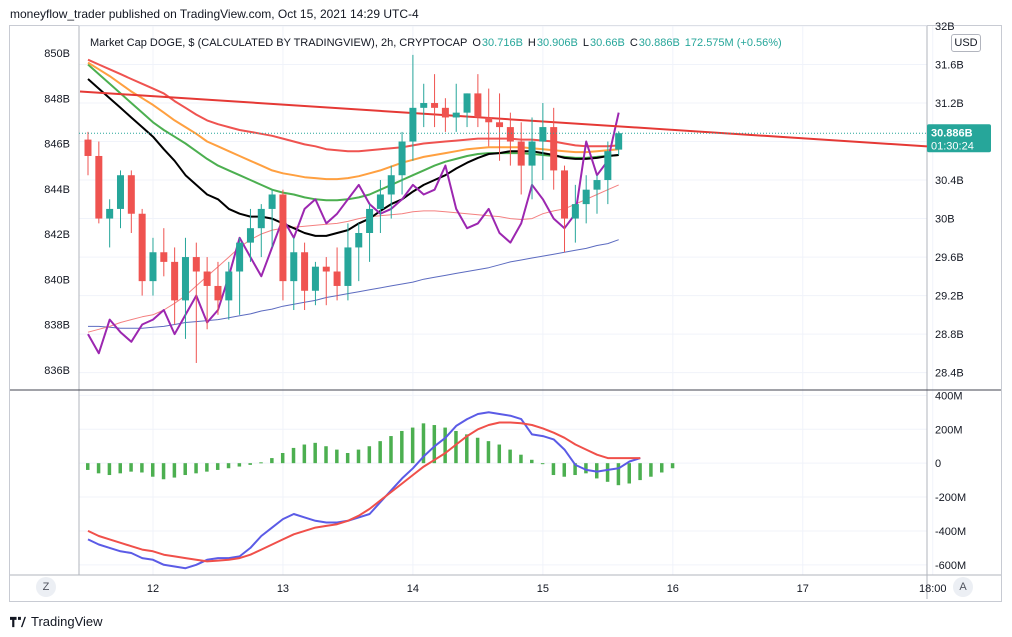  Describe the element at coordinates (950, 532) in the screenshot. I see `macd-axis-tick: -400M` at that location.